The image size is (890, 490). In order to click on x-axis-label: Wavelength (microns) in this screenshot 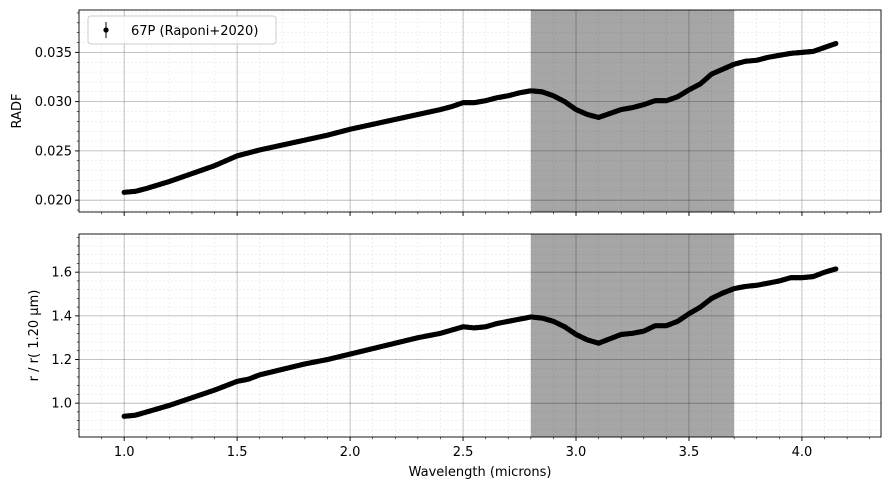, I will do `click(480, 472)`.